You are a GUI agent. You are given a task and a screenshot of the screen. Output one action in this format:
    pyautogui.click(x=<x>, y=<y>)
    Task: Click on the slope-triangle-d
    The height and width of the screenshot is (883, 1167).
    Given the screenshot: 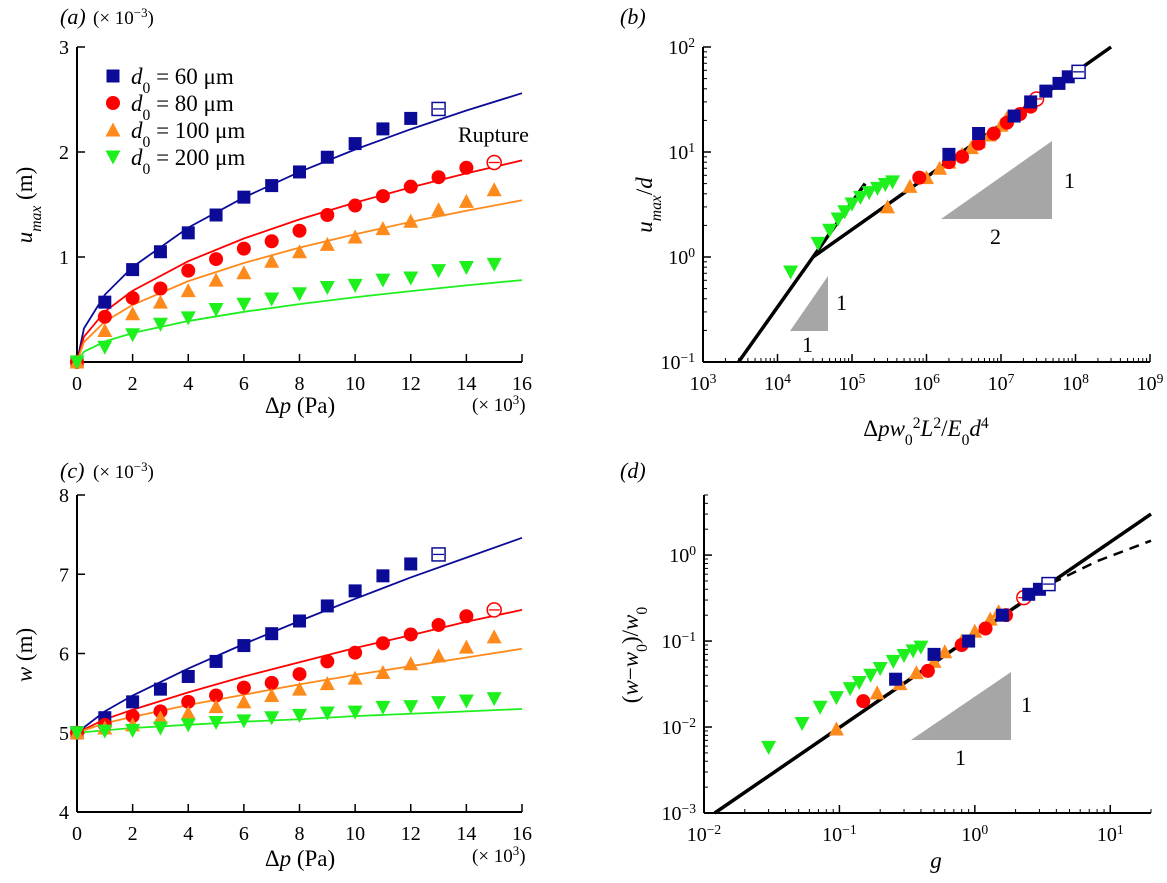 What is the action you would take?
    pyautogui.click(x=961, y=706)
    